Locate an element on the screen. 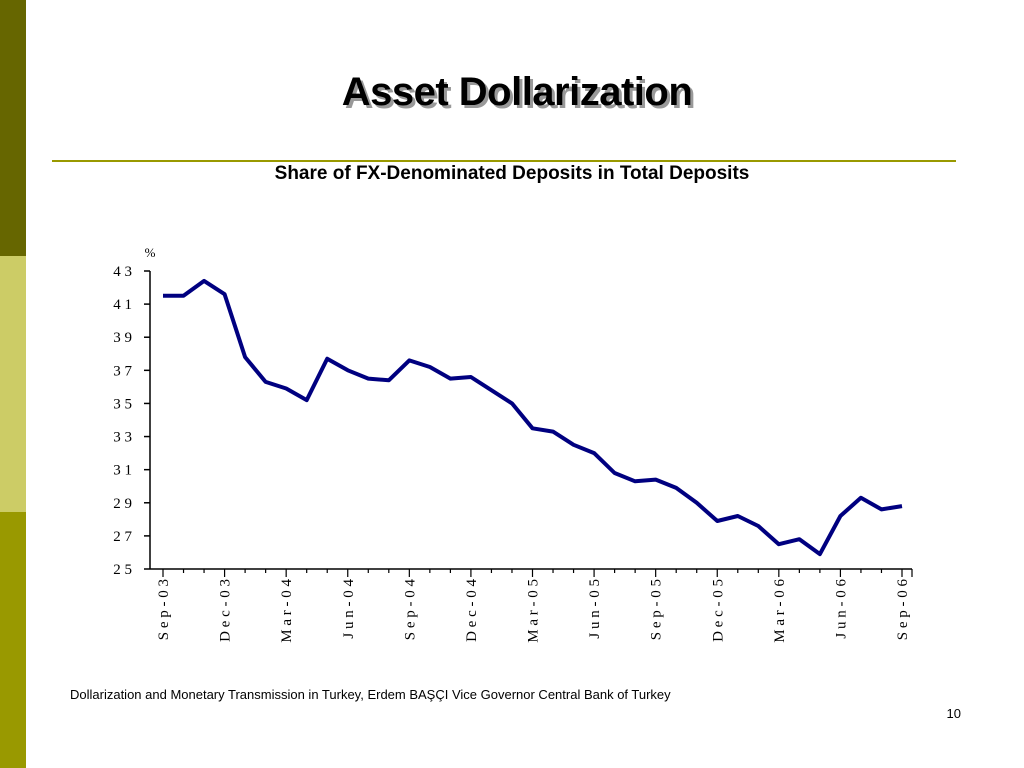 This screenshot has height=768, width=1024. x-tick-label: J u n - 0 4 is located at coordinates (349, 609).